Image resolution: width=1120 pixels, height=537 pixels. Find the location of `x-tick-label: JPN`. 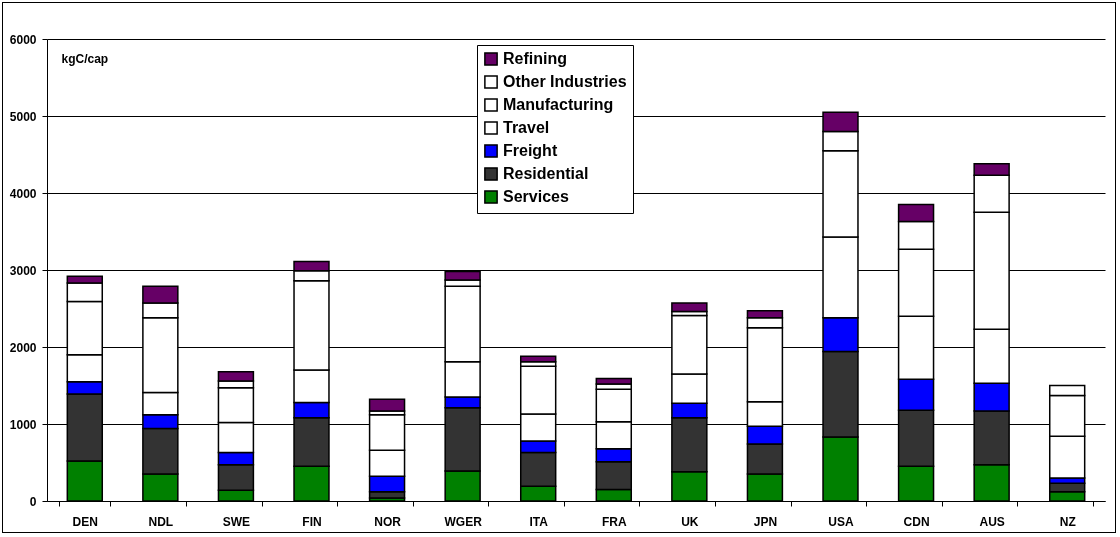

x-tick-label: JPN is located at coordinates (765, 521).